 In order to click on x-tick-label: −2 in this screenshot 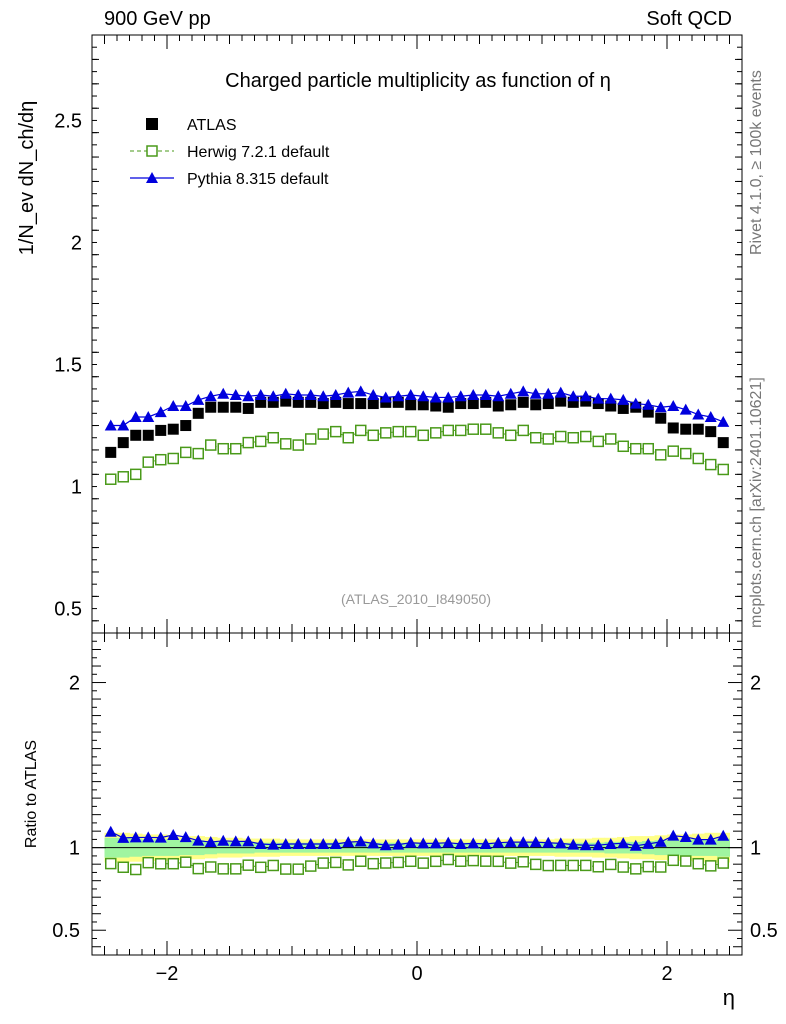, I will do `click(167, 974)`.